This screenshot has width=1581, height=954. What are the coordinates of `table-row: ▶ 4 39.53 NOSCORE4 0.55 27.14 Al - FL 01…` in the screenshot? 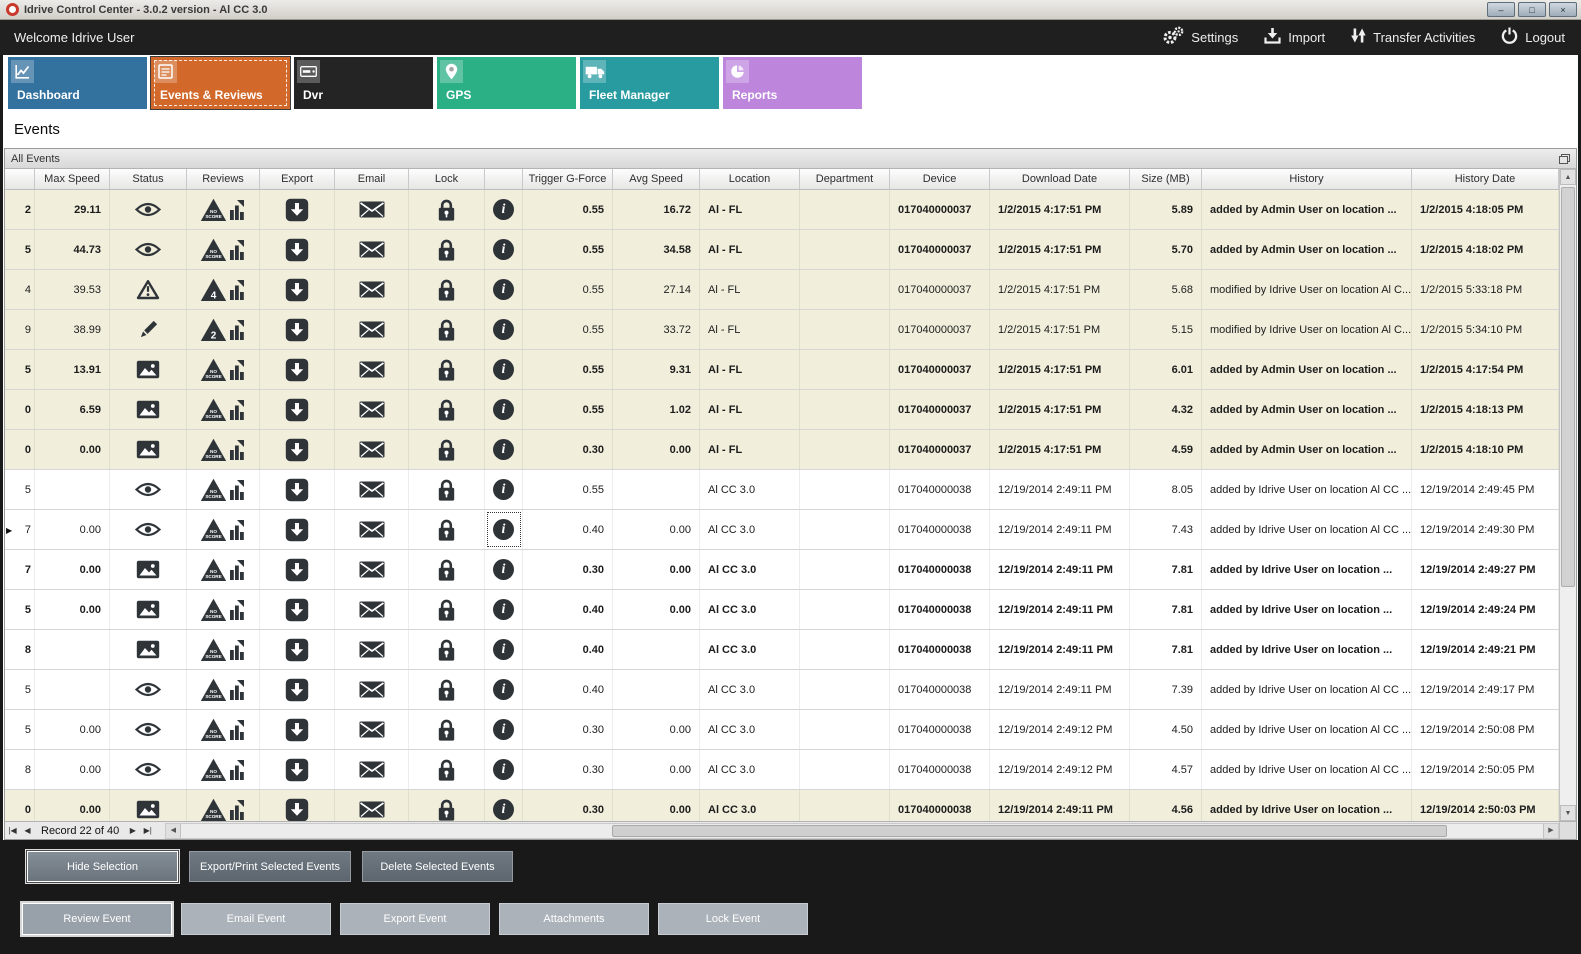 It's located at (782, 290).